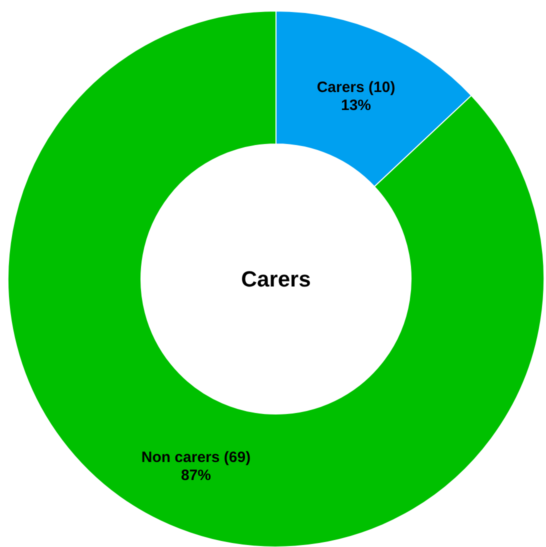 The width and height of the screenshot is (546, 547). I want to click on text: Carers, so click(276, 279).